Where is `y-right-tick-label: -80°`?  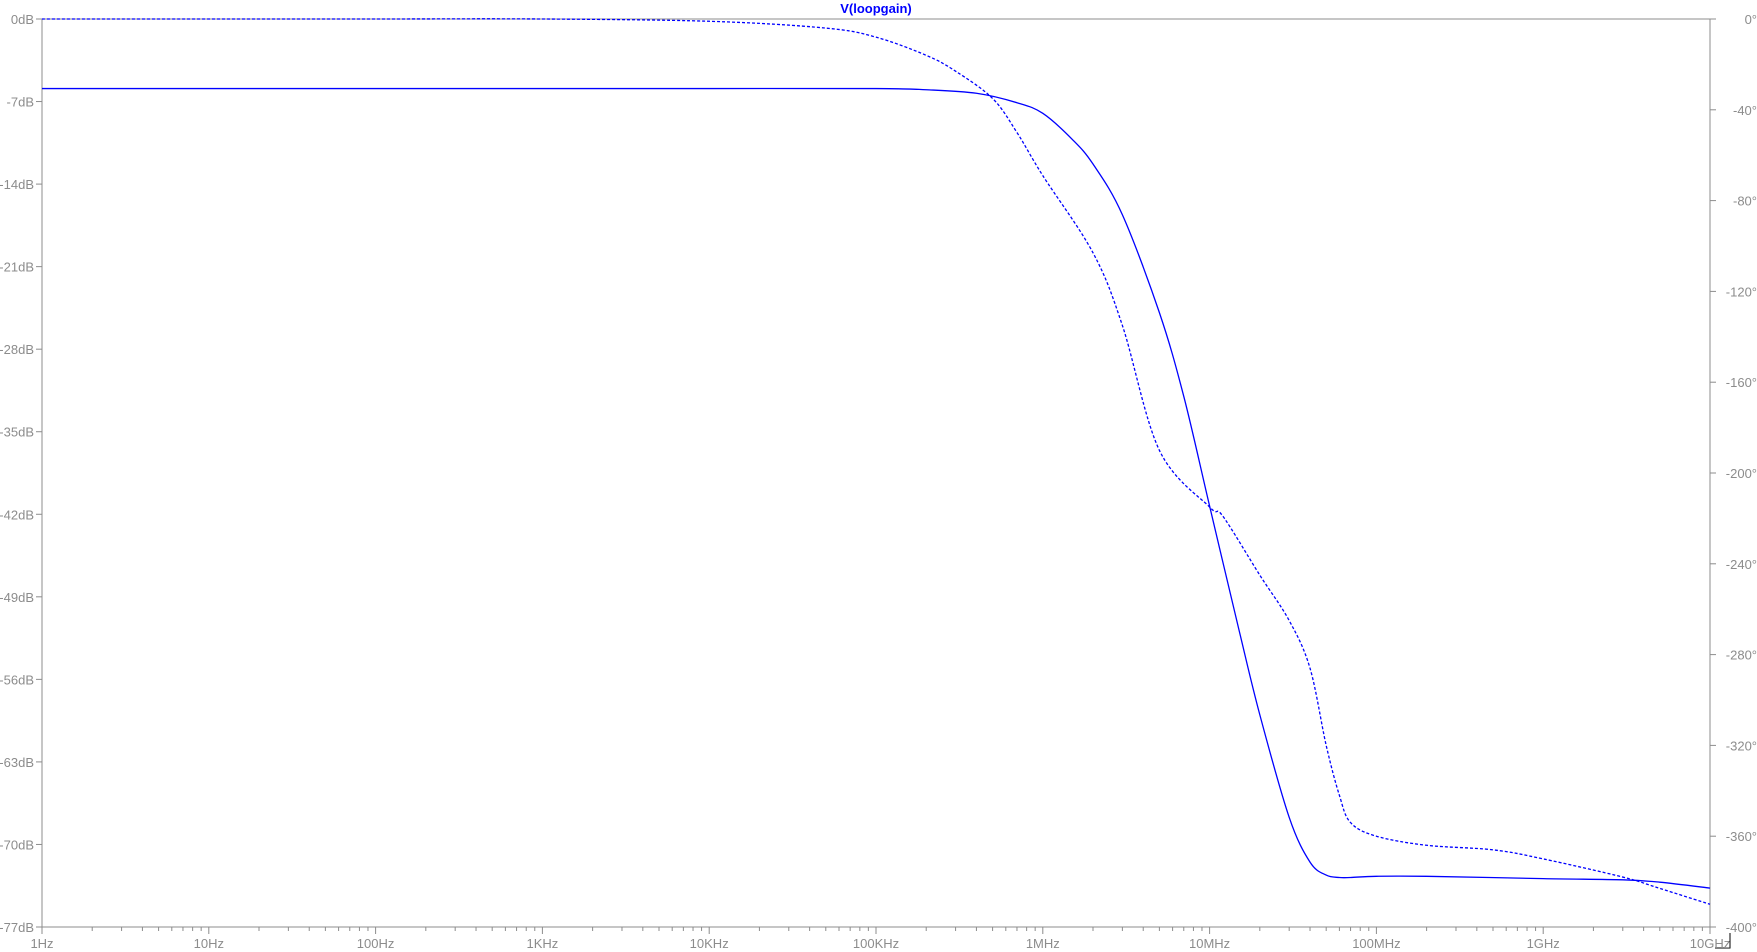
y-right-tick-label: -80° is located at coordinates (1745, 201).